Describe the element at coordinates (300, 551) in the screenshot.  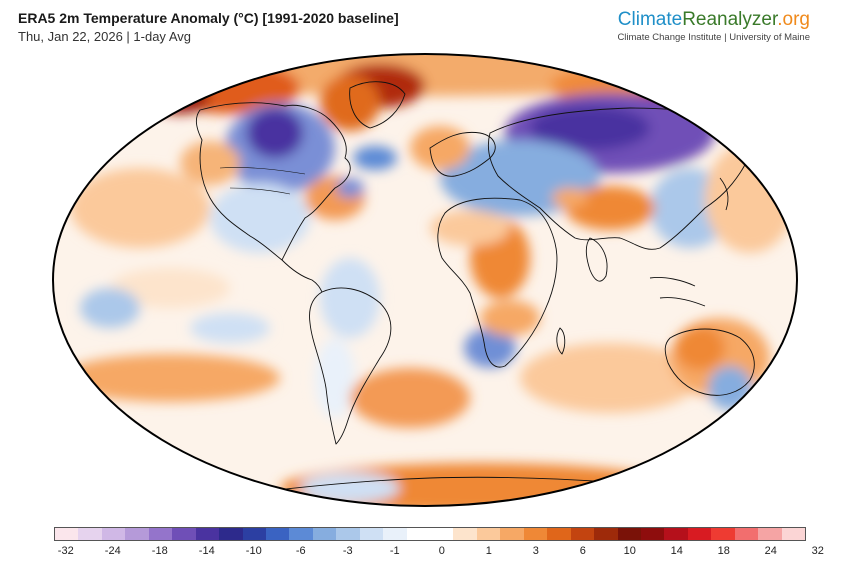
I see `color-legend-tick-label: -6` at that location.